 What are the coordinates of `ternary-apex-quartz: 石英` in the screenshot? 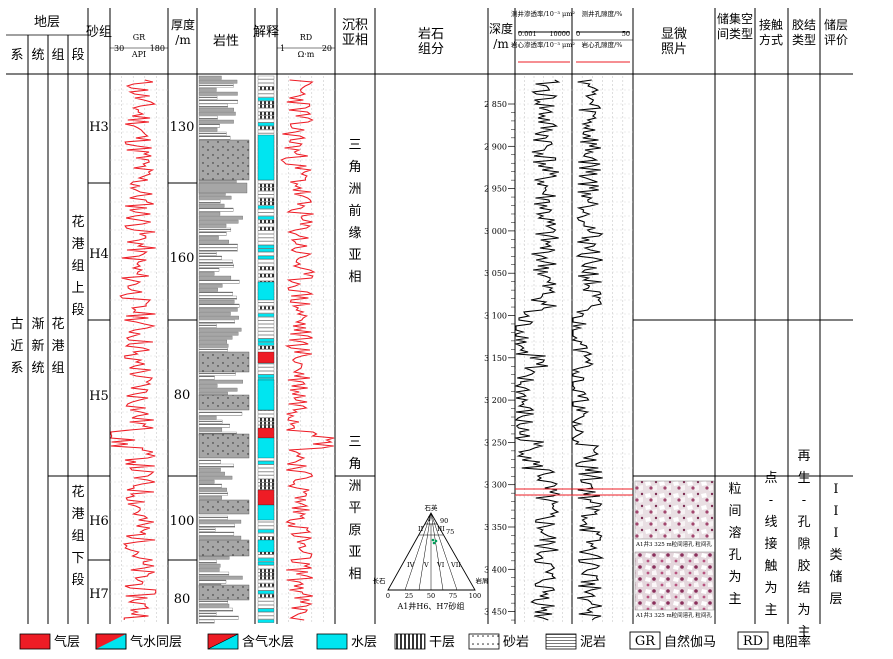 It's located at (432, 507).